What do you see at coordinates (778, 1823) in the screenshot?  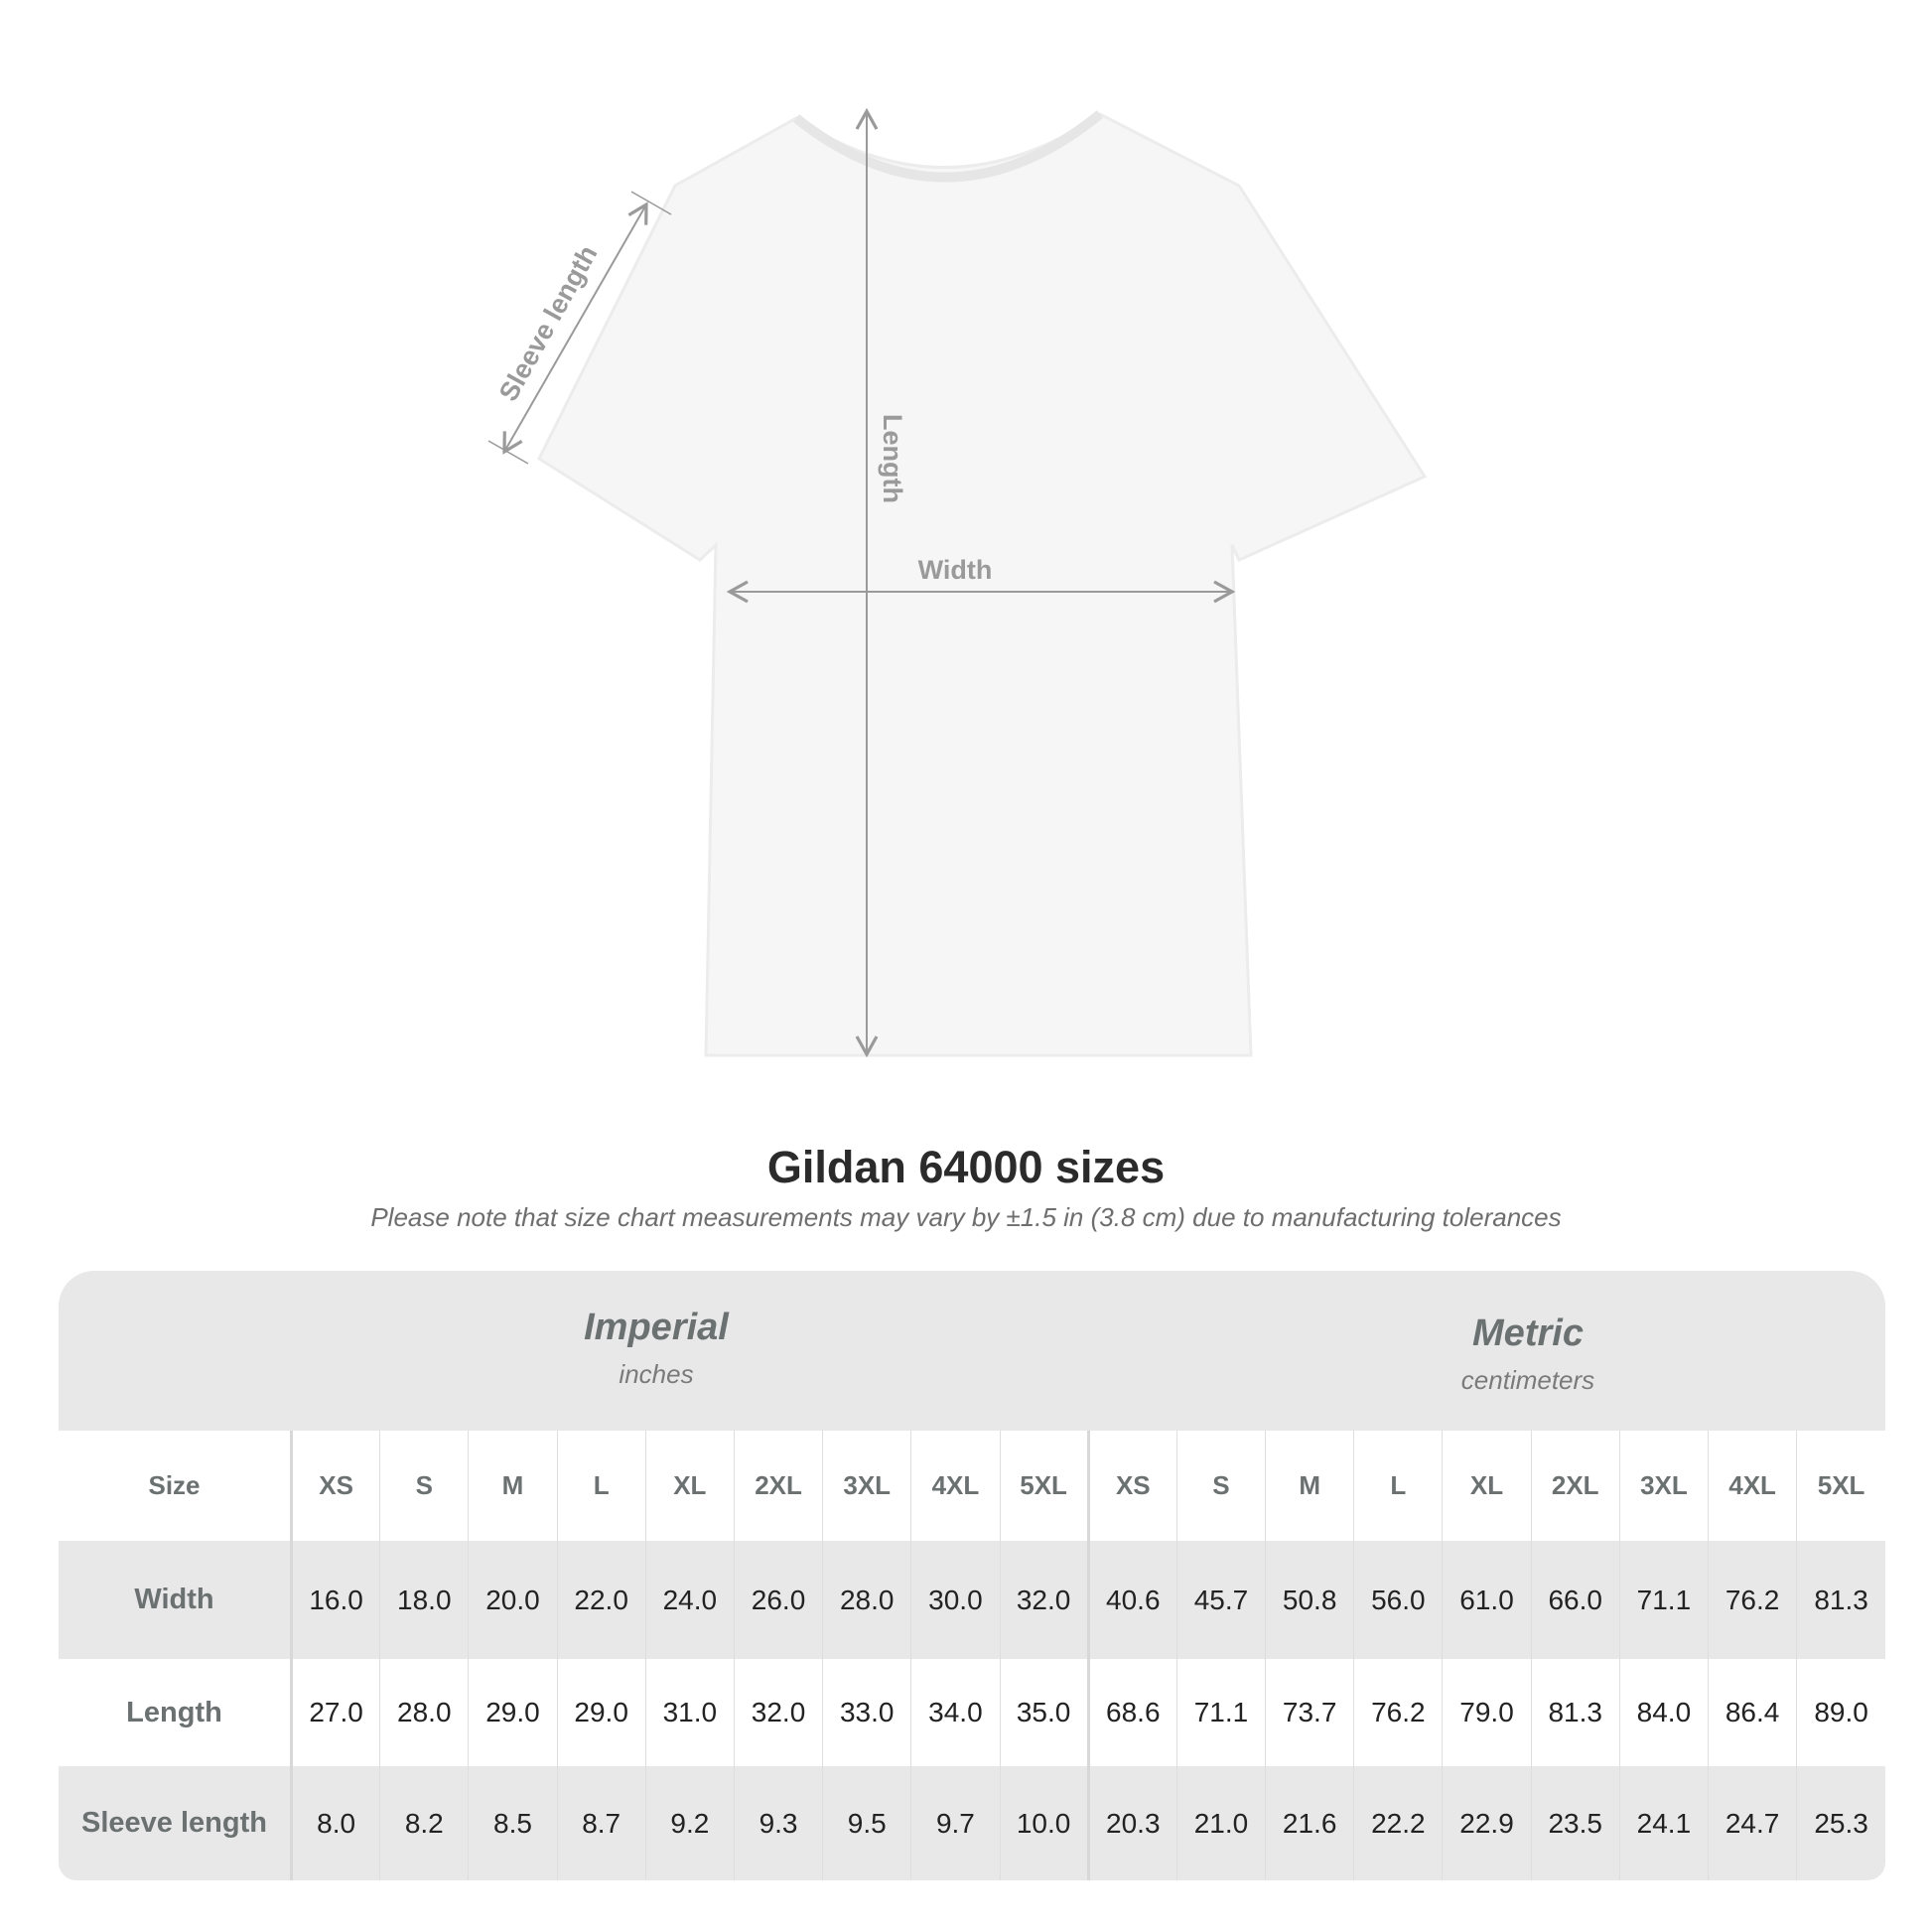 I see `imperial-value: 9.3` at bounding box center [778, 1823].